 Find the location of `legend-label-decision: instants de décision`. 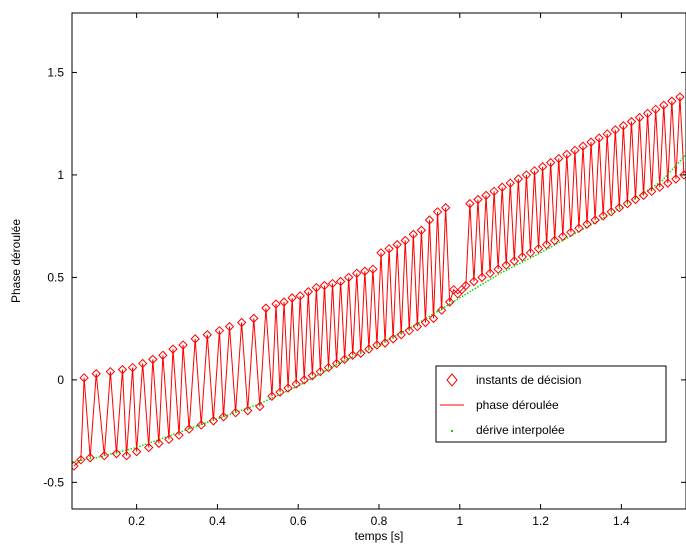

legend-label-decision: instants de décision is located at coordinates (528, 380).